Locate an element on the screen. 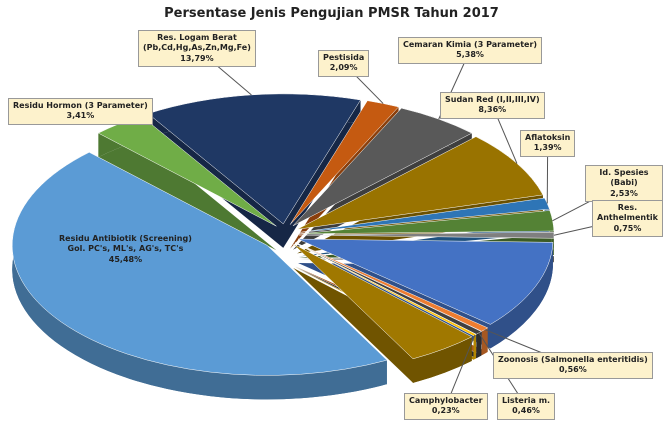  label-category: Pestisida is located at coordinates (344, 57).